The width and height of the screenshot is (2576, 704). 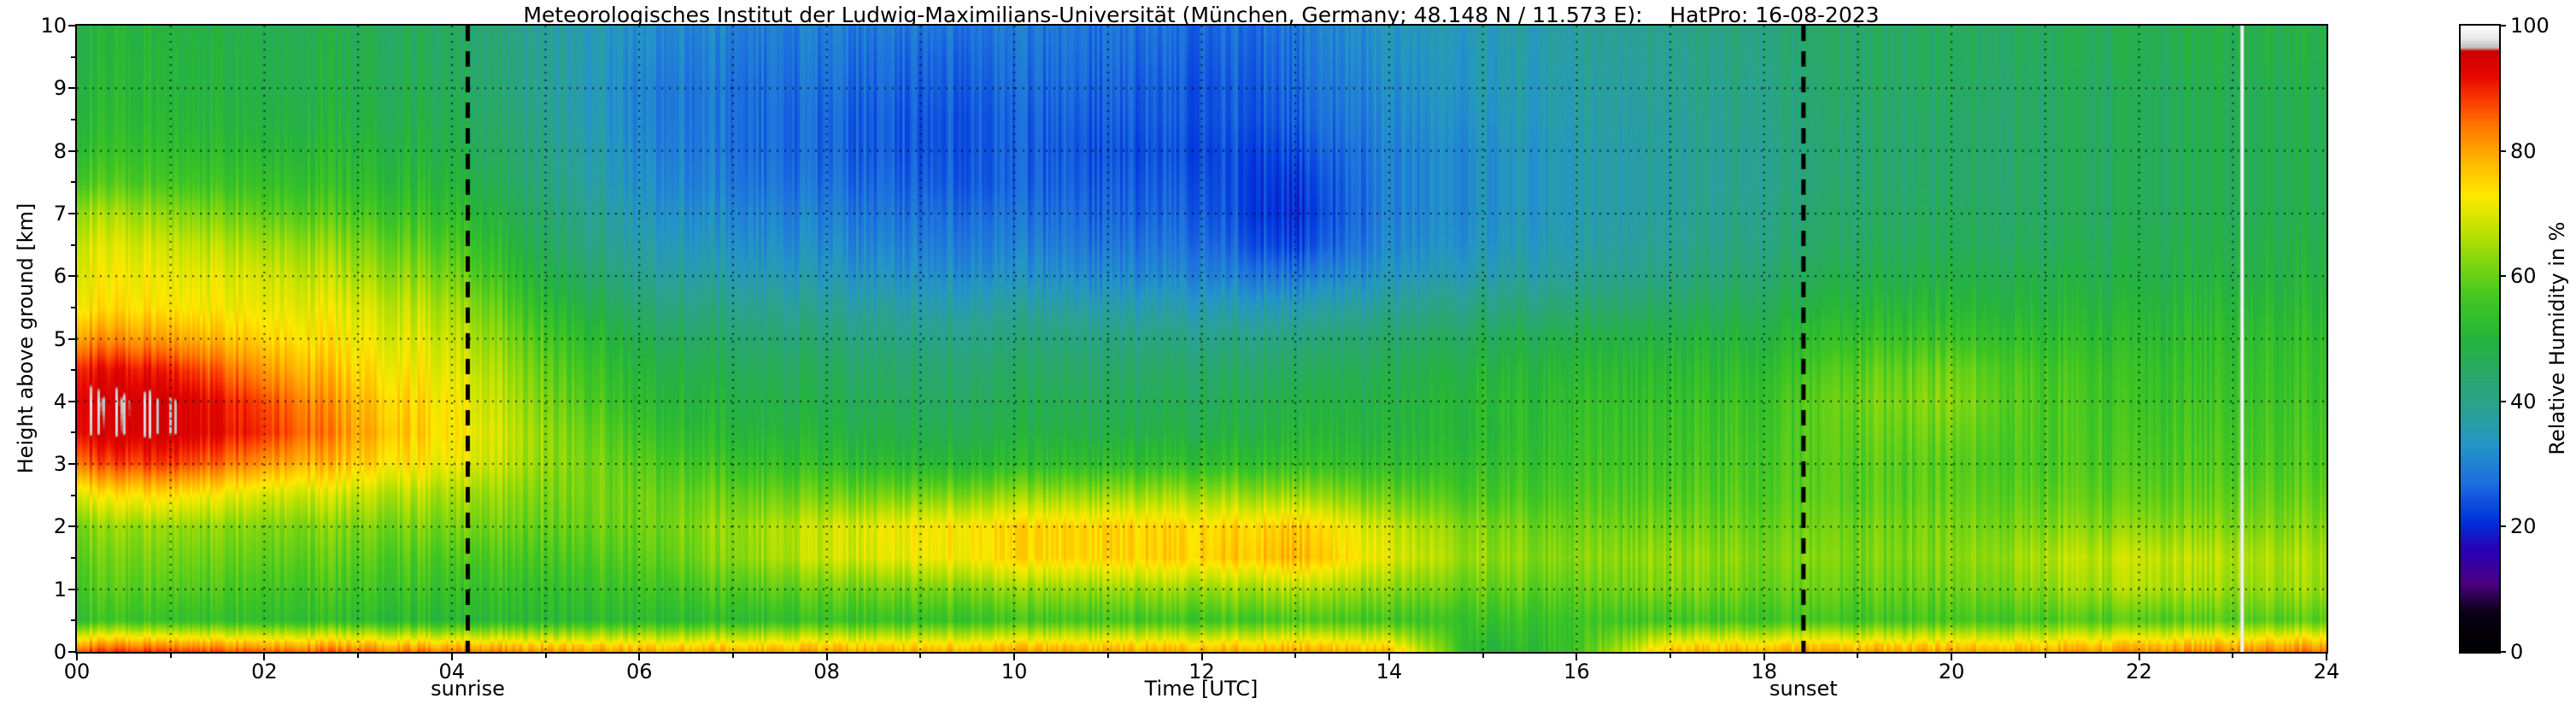 I want to click on x-tick-label: 22, so click(x=2139, y=671).